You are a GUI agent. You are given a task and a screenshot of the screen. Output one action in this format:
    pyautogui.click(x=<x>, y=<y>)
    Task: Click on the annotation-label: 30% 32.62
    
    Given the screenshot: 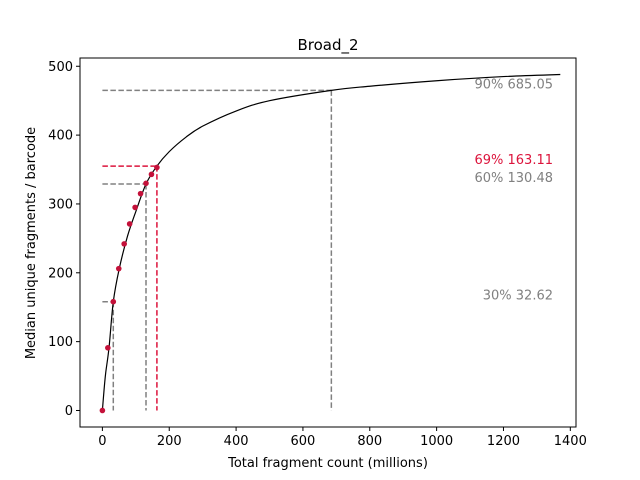 What is the action you would take?
    pyautogui.click(x=518, y=296)
    